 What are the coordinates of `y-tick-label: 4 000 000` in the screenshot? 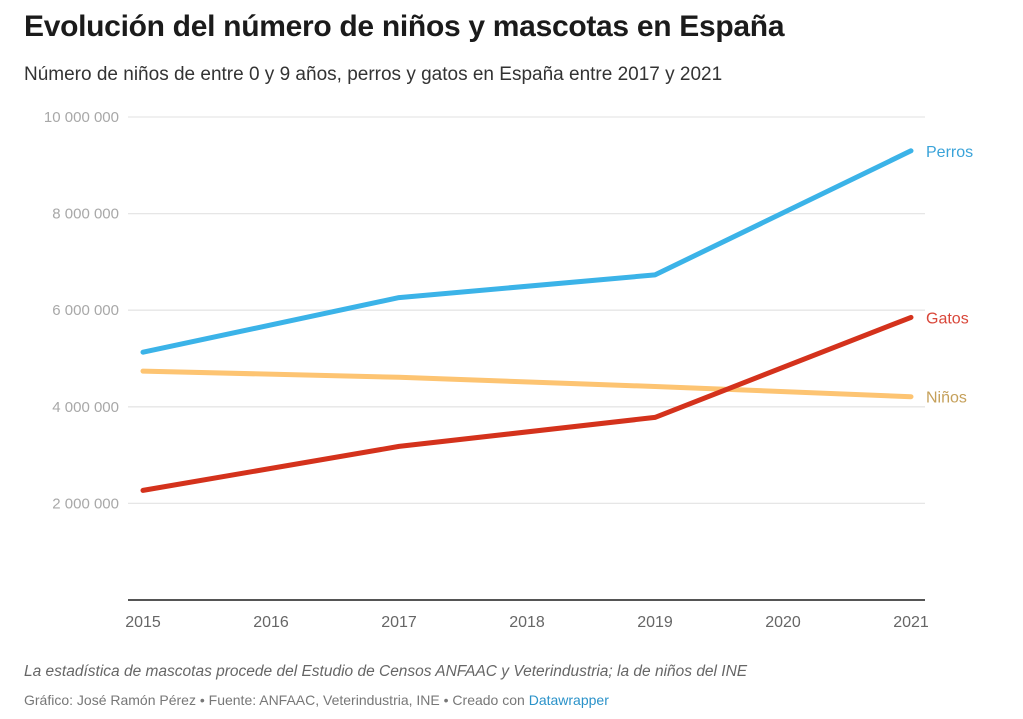 It's located at (85, 407).